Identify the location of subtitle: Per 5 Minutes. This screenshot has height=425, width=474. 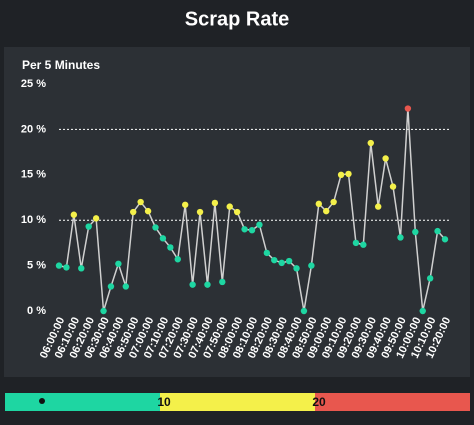
(61, 65).